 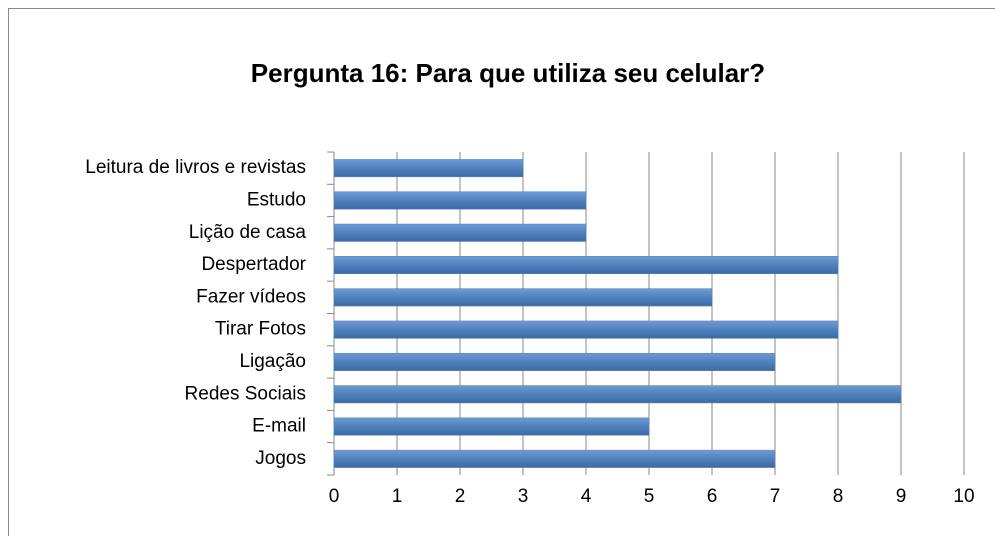 What do you see at coordinates (251, 296) in the screenshot?
I see `y-tick-label: Fazer vídeos` at bounding box center [251, 296].